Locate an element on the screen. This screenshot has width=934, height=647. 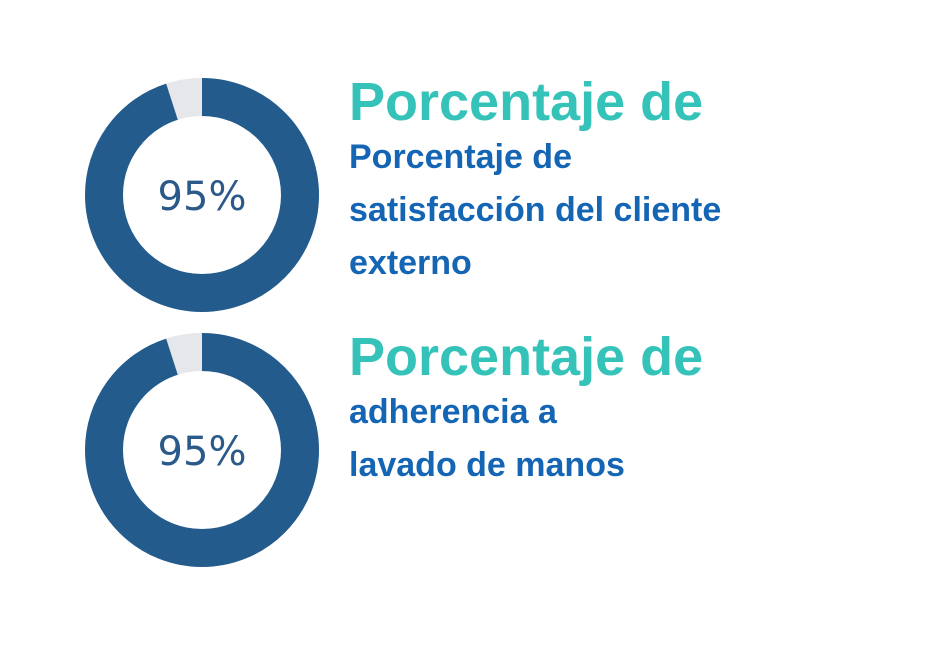
description-line: externo is located at coordinates (410, 263).